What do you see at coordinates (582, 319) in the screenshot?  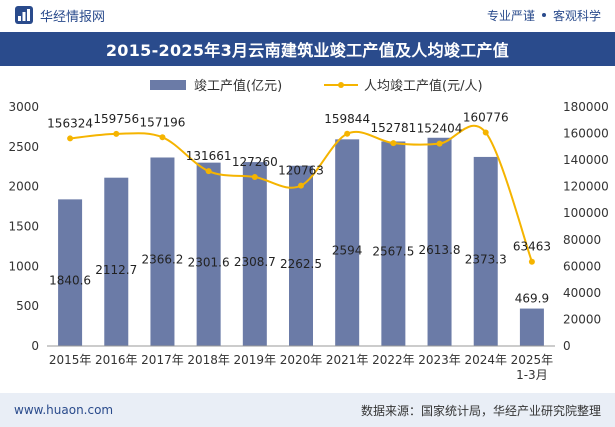 I see `y-right-tick-label: 20000` at bounding box center [582, 319].